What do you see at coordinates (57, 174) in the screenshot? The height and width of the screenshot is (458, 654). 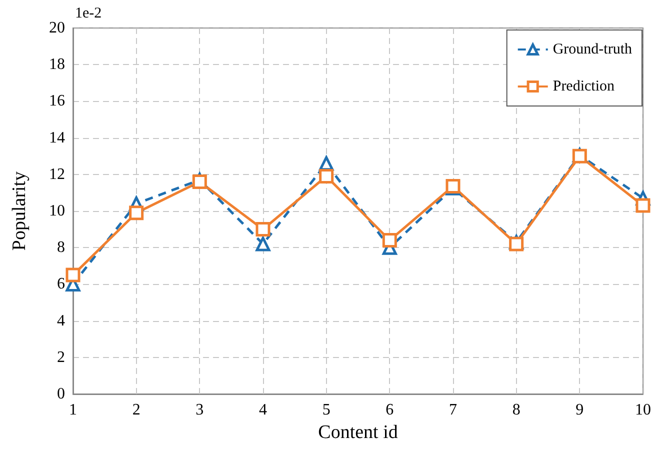 I see `y-tick-label: 12` at bounding box center [57, 174].